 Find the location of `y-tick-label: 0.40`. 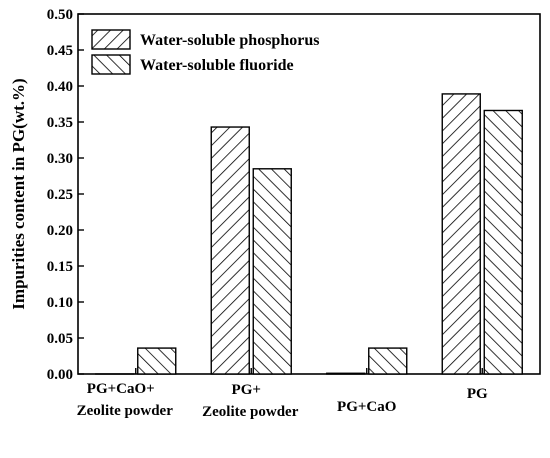

y-tick-label: 0.40 is located at coordinates (60, 87).